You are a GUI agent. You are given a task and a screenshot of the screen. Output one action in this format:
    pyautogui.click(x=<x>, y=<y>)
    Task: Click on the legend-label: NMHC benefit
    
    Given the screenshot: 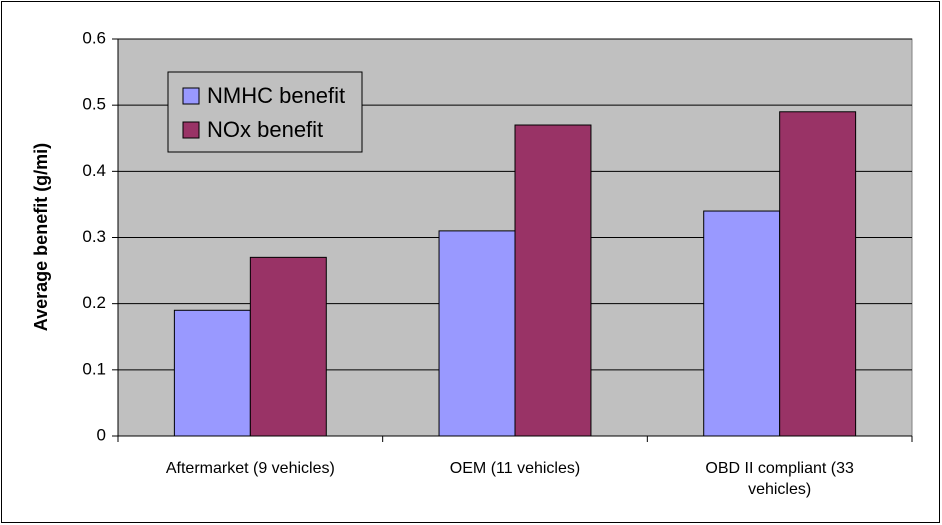 What is the action you would take?
    pyautogui.click(x=276, y=95)
    